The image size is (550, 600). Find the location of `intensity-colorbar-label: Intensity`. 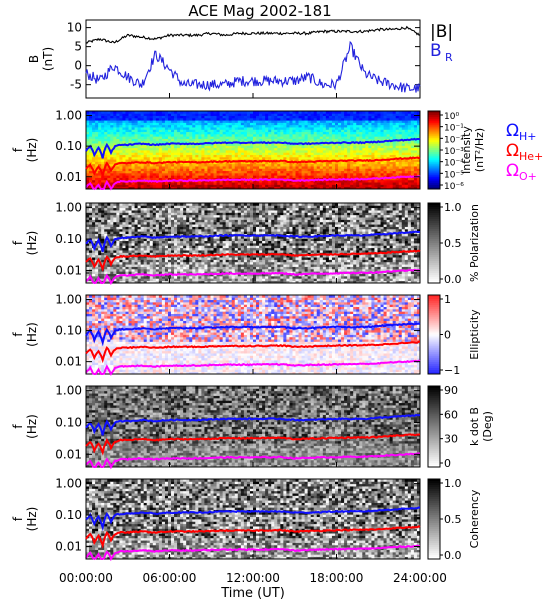

intensity-colorbar-label: Intensity is located at coordinates (466, 150).